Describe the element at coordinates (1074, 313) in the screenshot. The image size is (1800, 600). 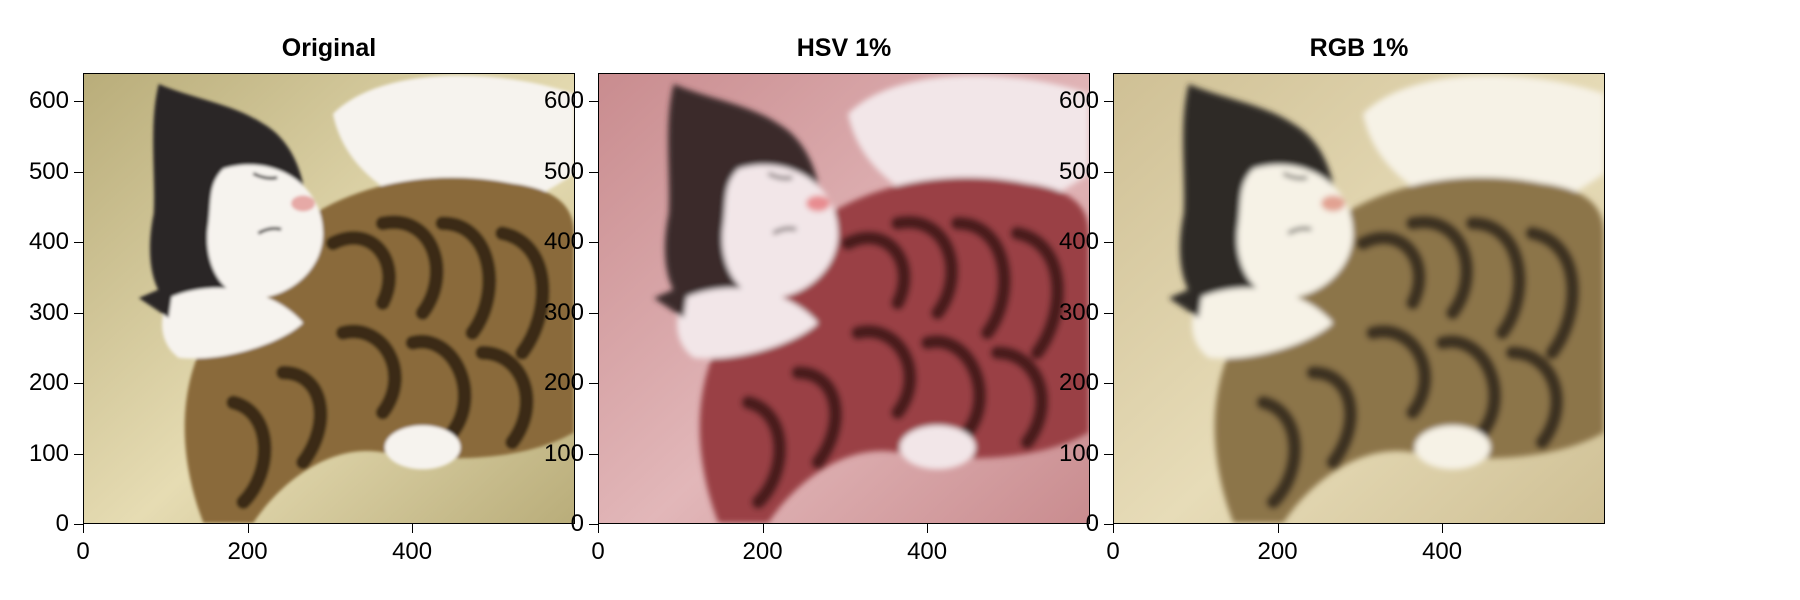
I see `y-tick-label: 300` at that location.